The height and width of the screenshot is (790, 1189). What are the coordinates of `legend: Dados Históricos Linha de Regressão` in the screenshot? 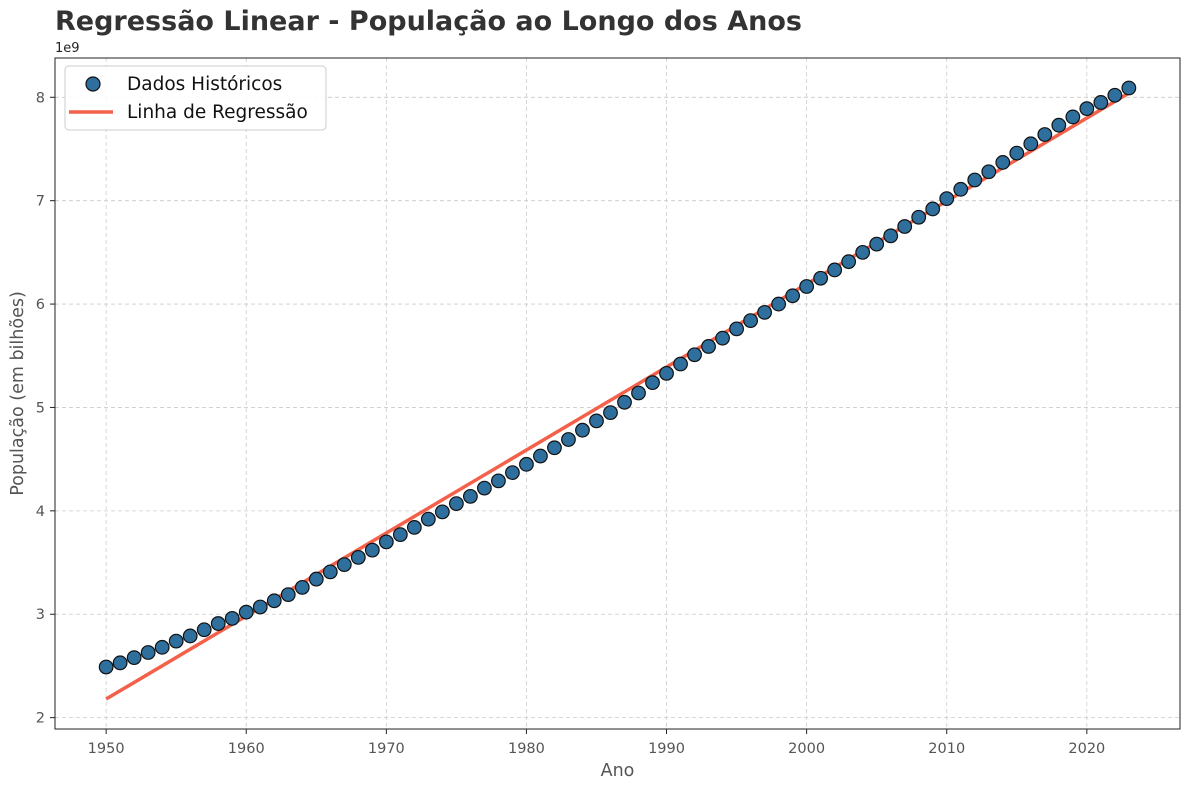 It's located at (195, 98).